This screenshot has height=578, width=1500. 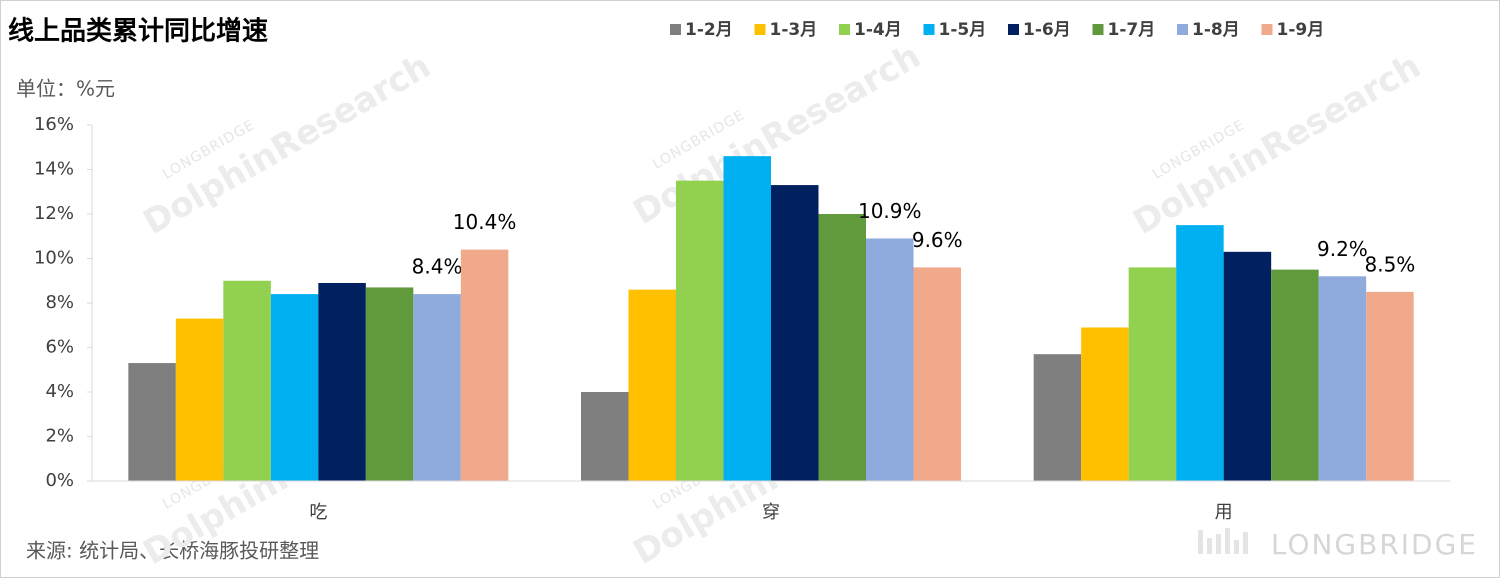 What do you see at coordinates (54, 213) in the screenshot?
I see `y-tick-label: 12%` at bounding box center [54, 213].